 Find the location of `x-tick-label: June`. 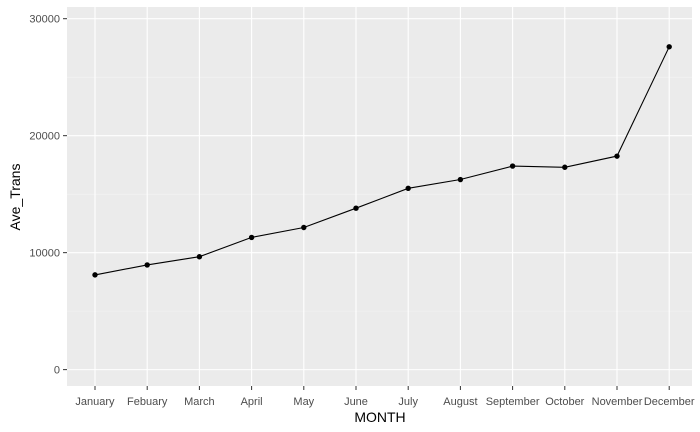

x-tick-label: June is located at coordinates (356, 402).